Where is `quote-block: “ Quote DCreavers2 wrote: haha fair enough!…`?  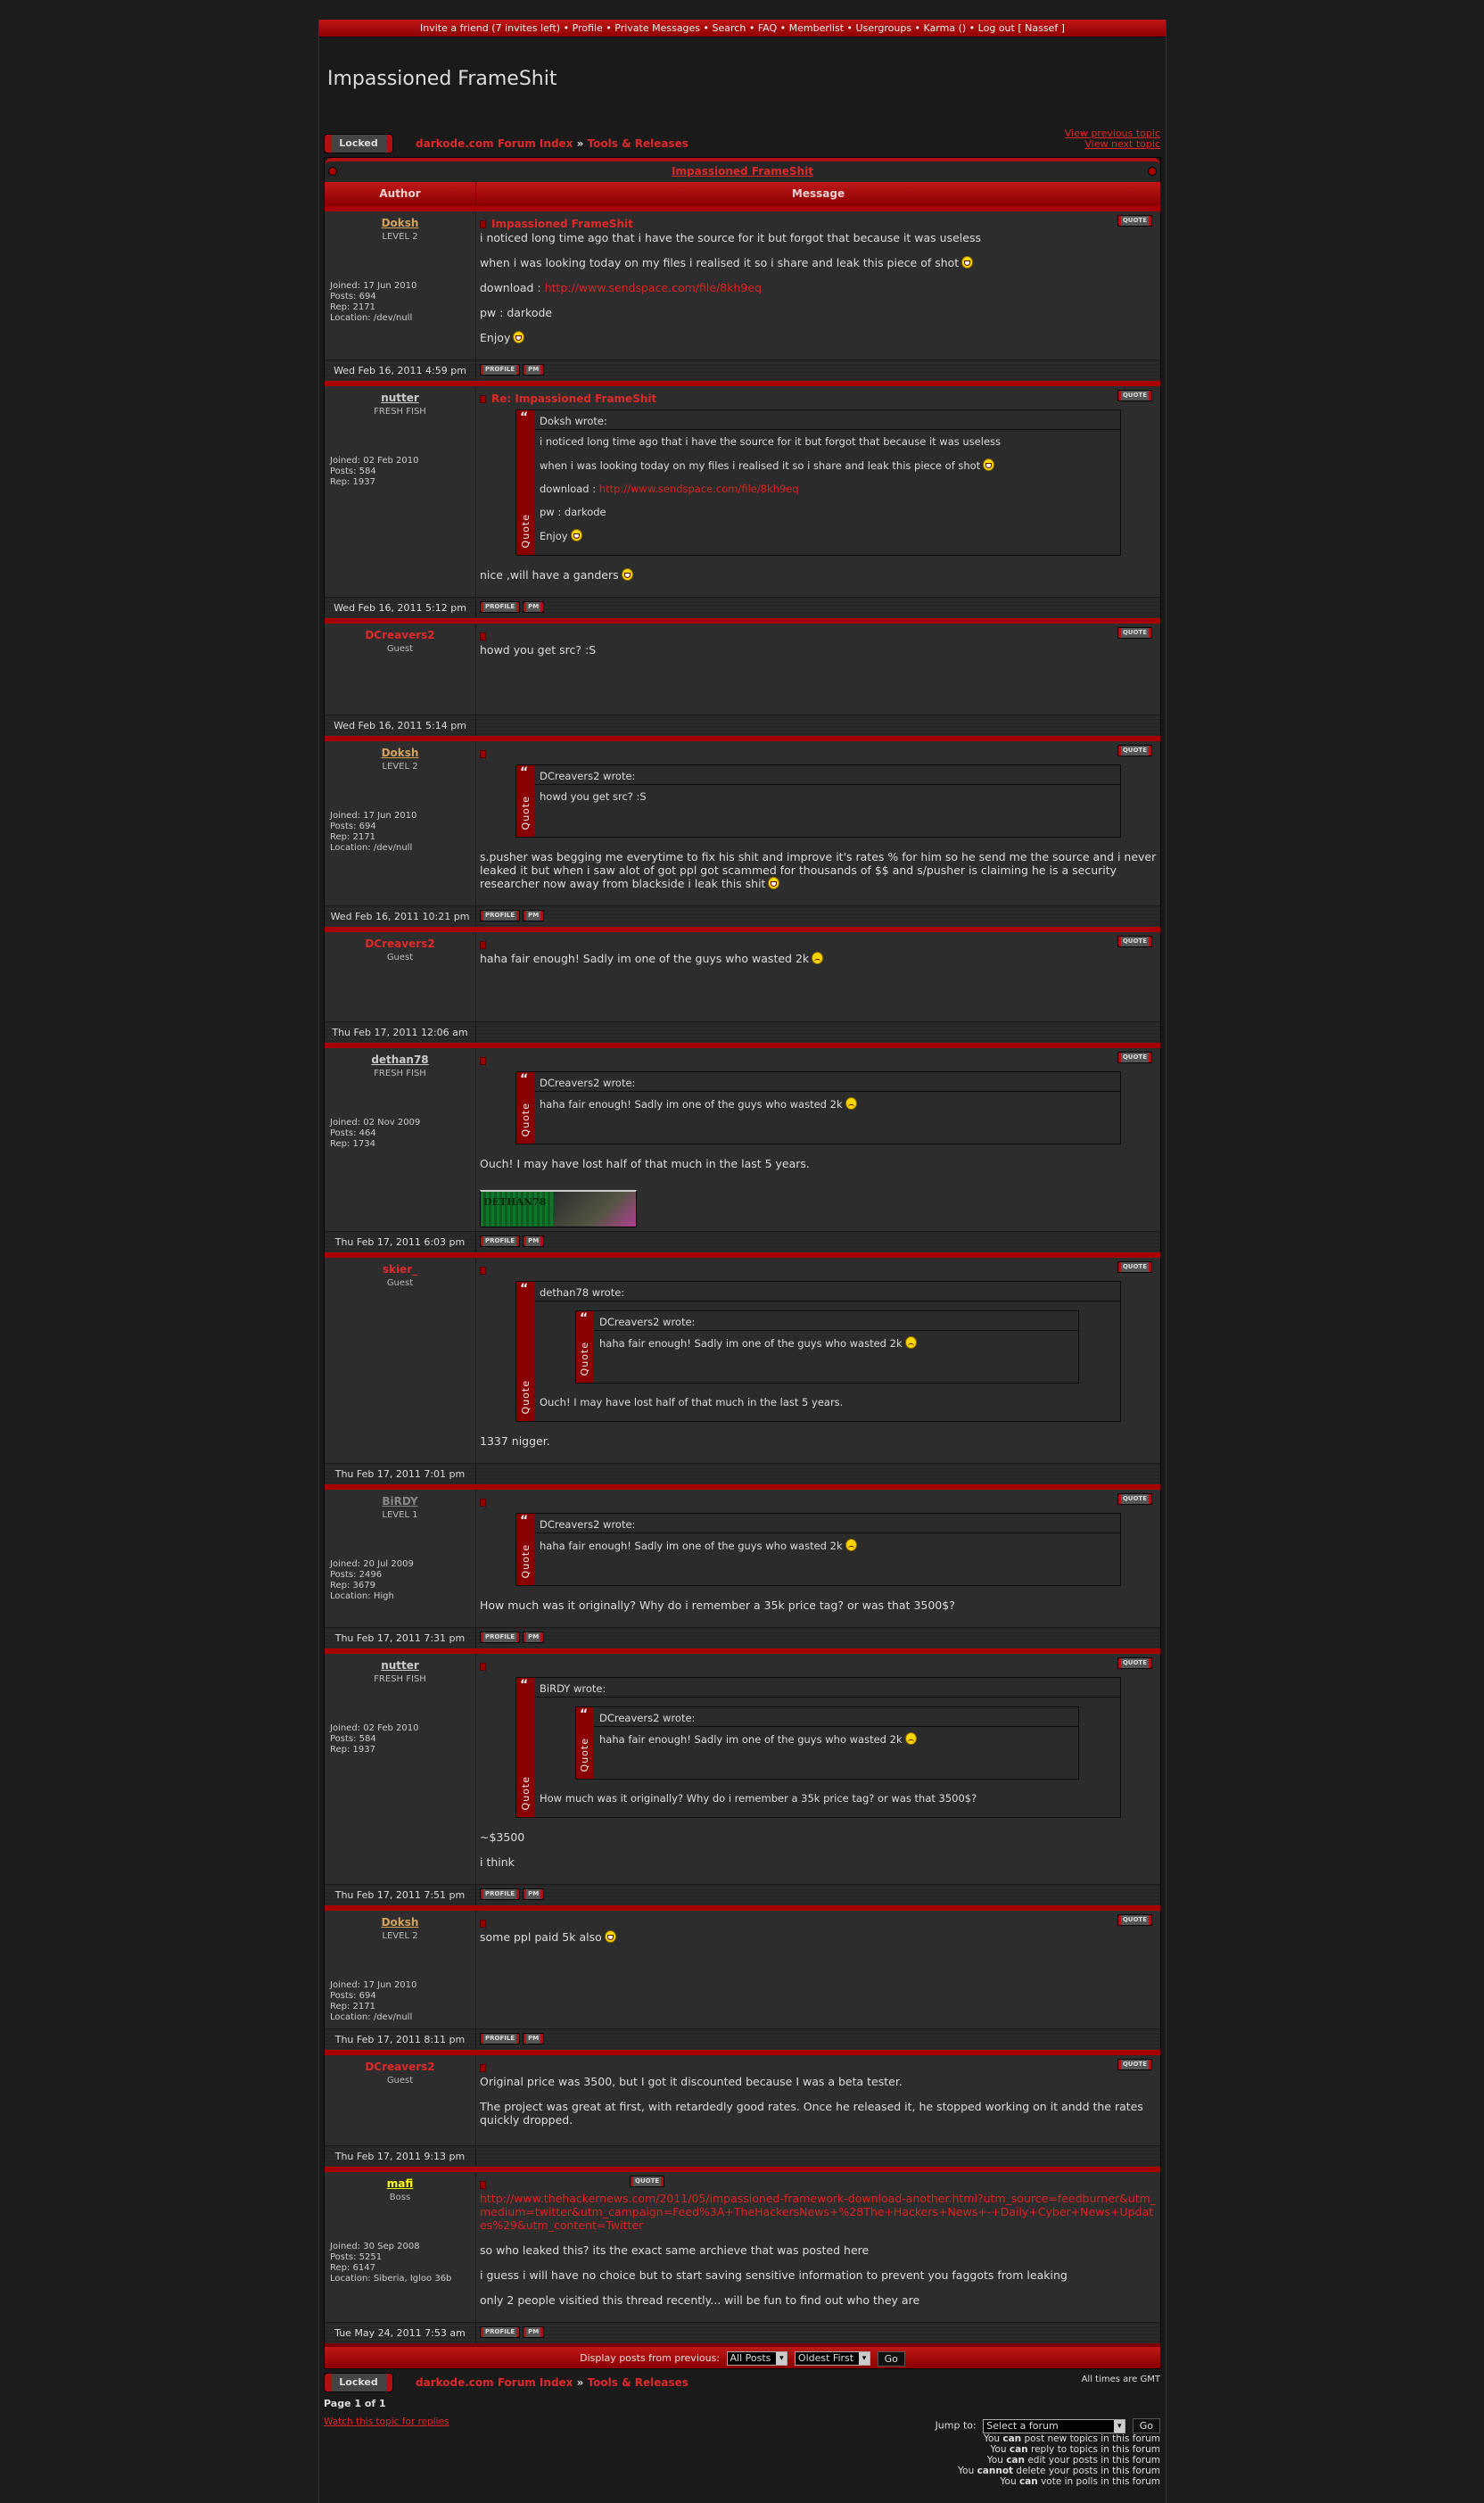
quote-block: “ Quote DCreavers2 wrote: haha fair enough!… is located at coordinates (818, 1107).